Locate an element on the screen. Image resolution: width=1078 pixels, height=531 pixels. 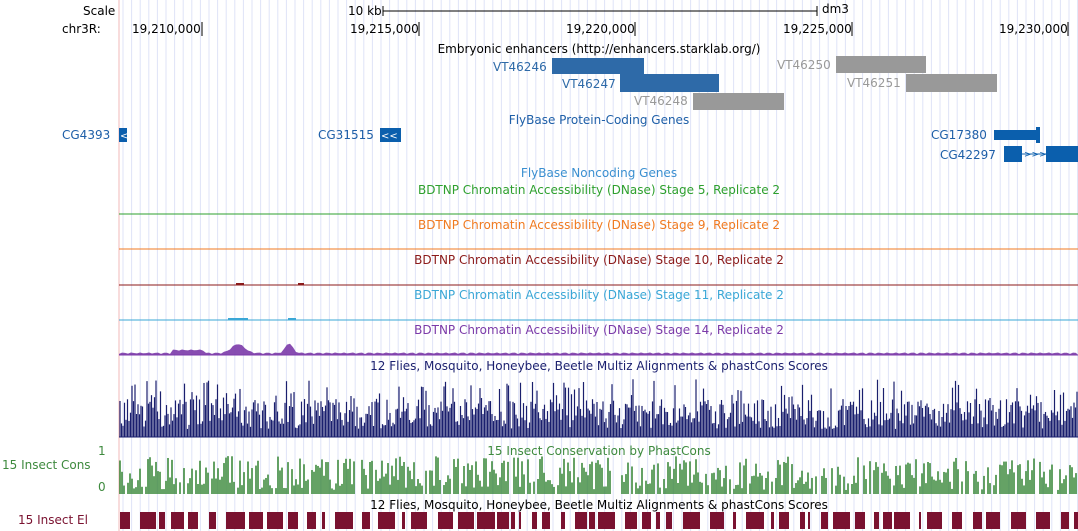
gene-label: CG42297 is located at coordinates (968, 155).